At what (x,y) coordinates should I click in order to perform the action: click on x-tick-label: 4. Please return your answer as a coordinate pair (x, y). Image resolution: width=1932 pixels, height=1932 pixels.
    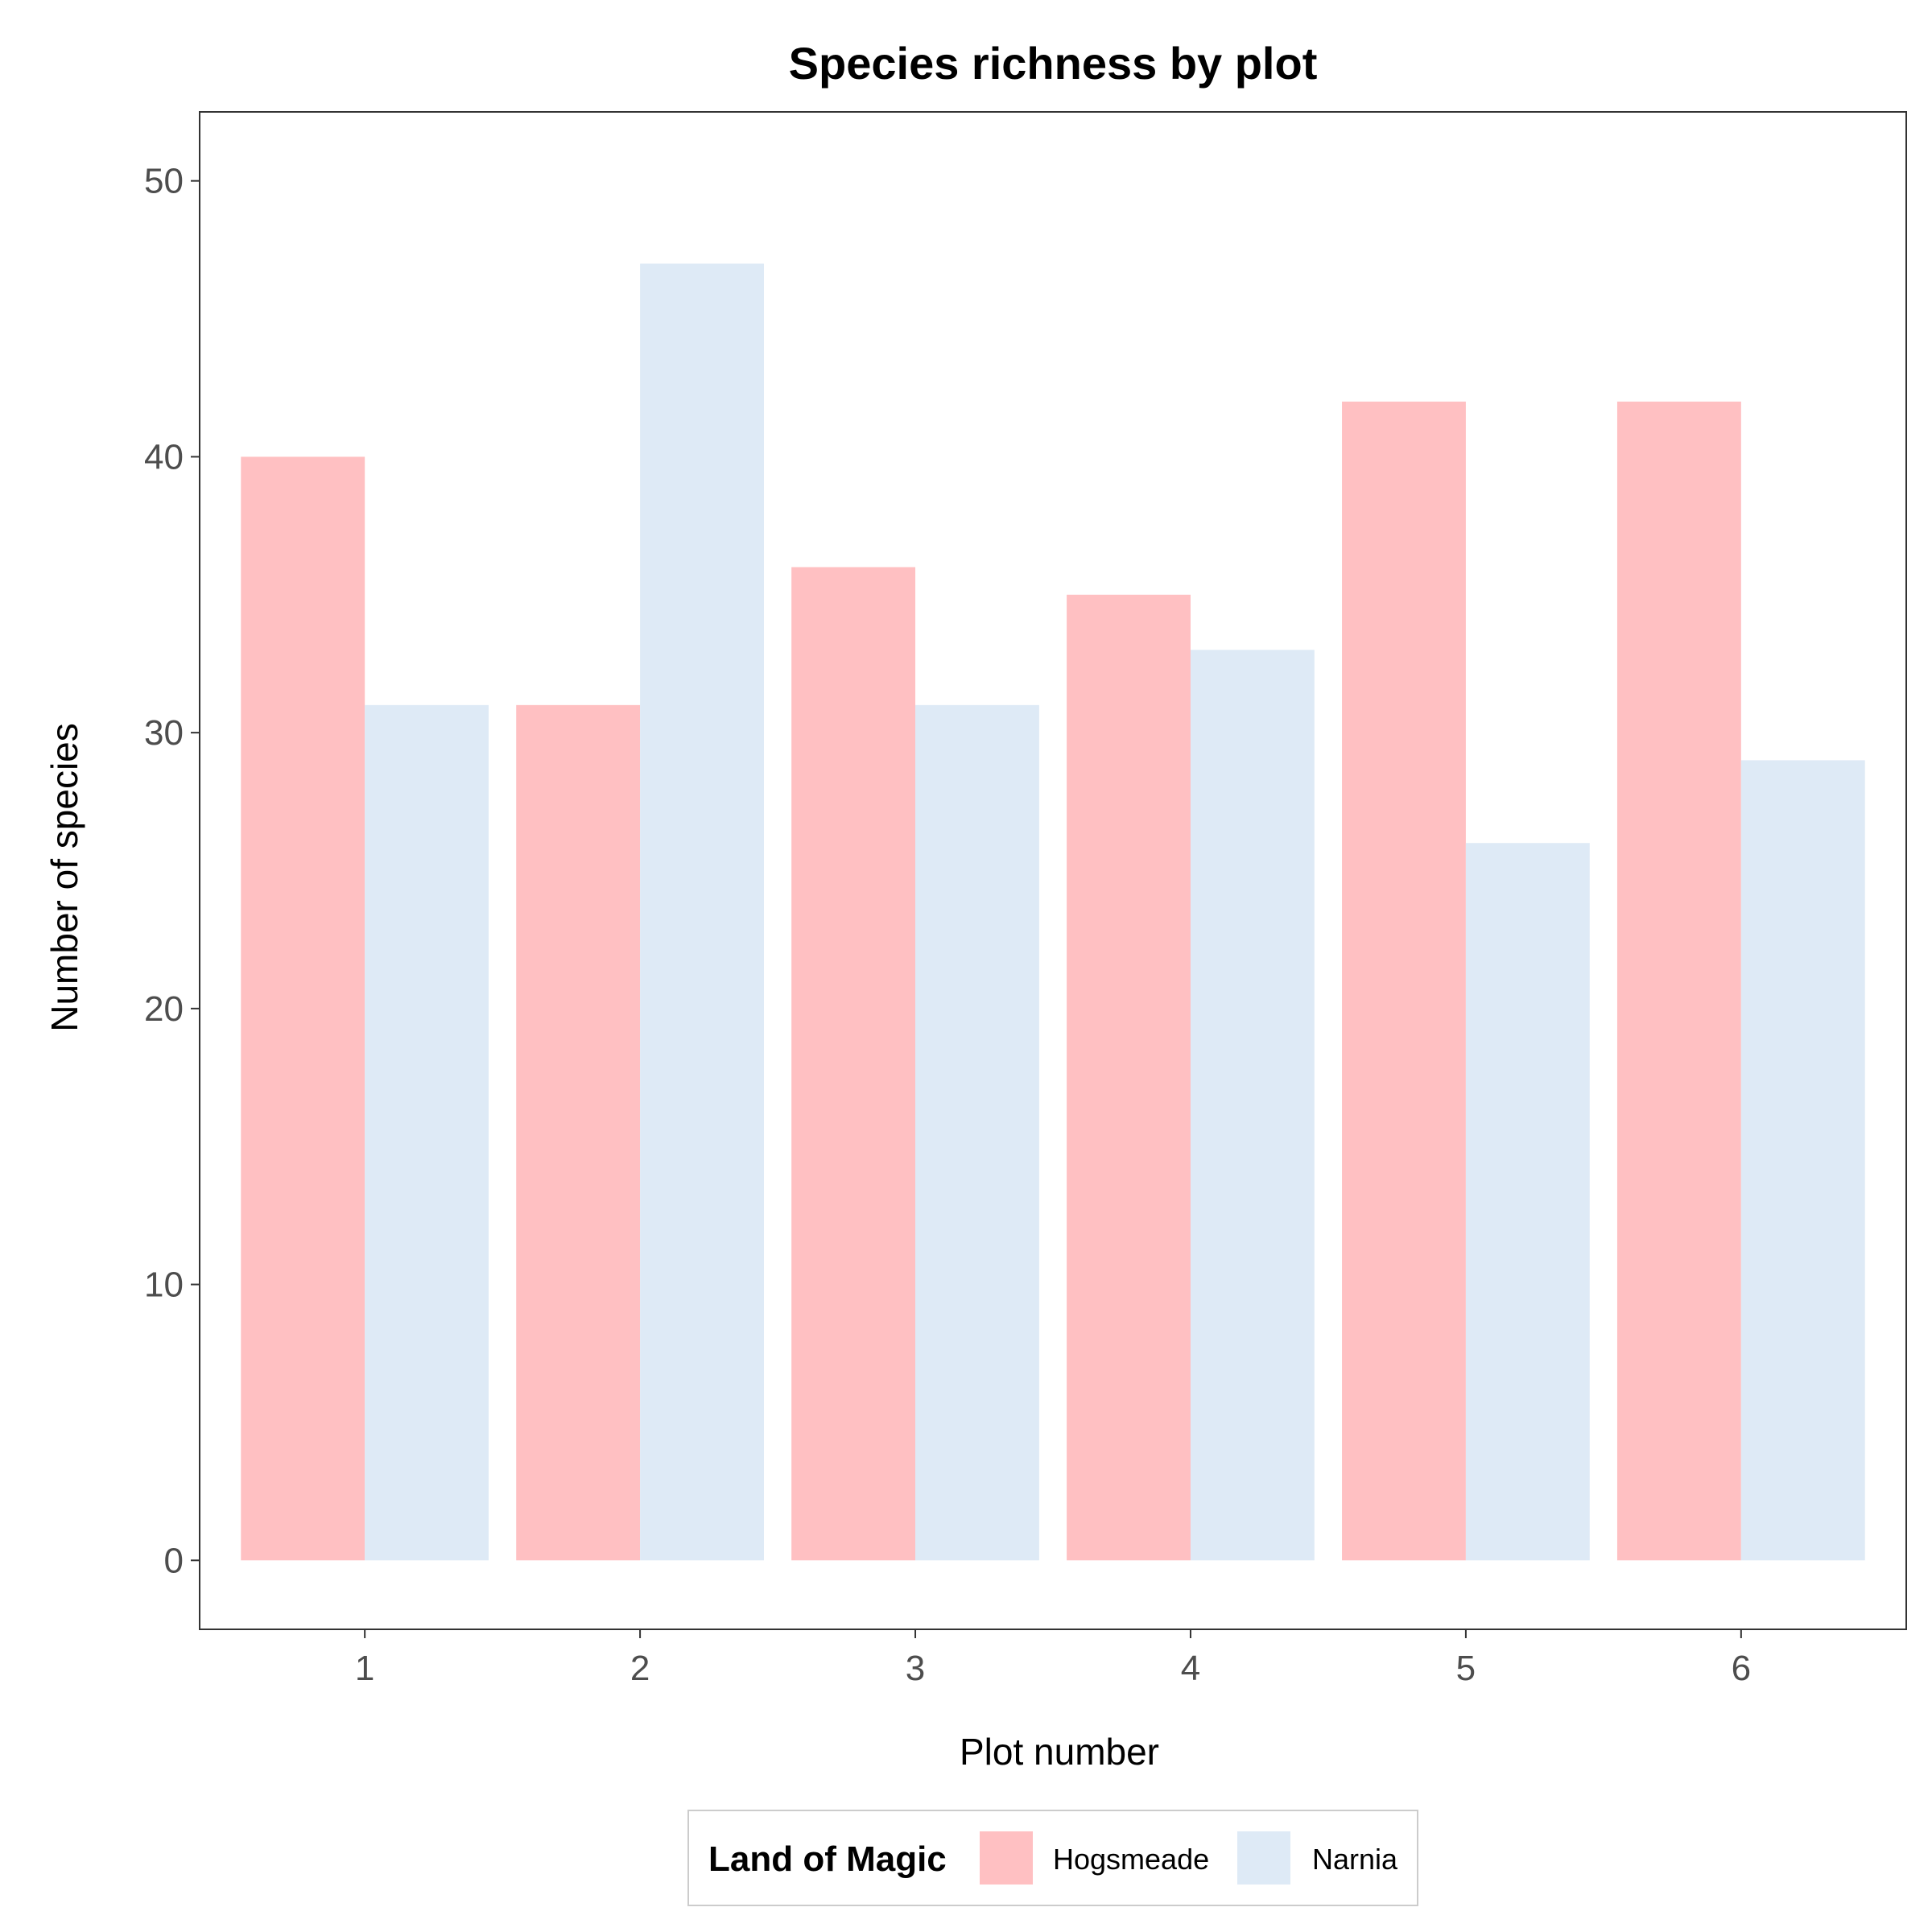
    Looking at the image, I should click on (1190, 1668).